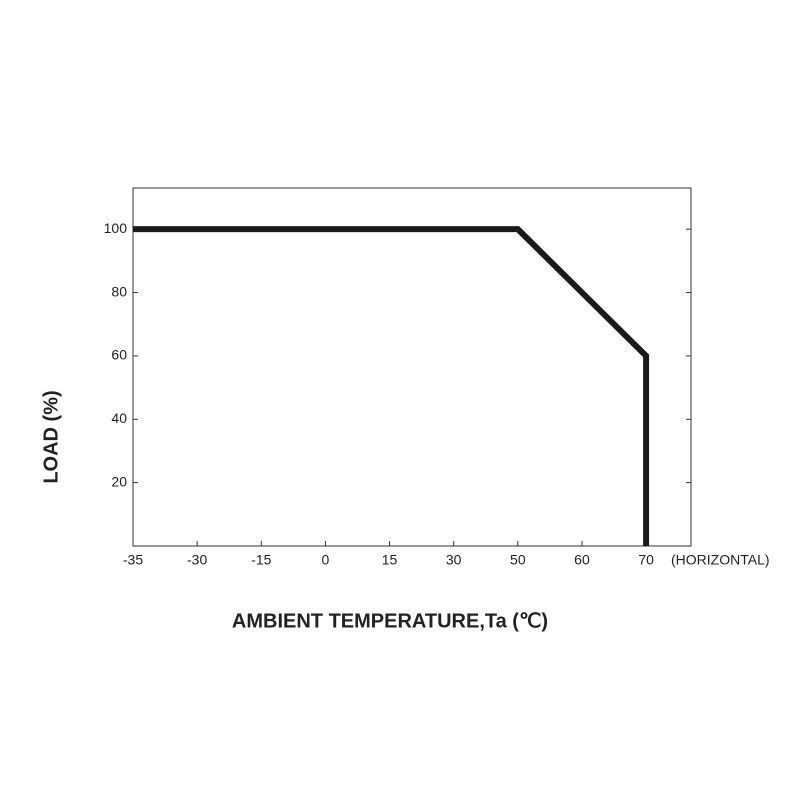 This screenshot has height=800, width=800. I want to click on y-tick-label: 40, so click(119, 418).